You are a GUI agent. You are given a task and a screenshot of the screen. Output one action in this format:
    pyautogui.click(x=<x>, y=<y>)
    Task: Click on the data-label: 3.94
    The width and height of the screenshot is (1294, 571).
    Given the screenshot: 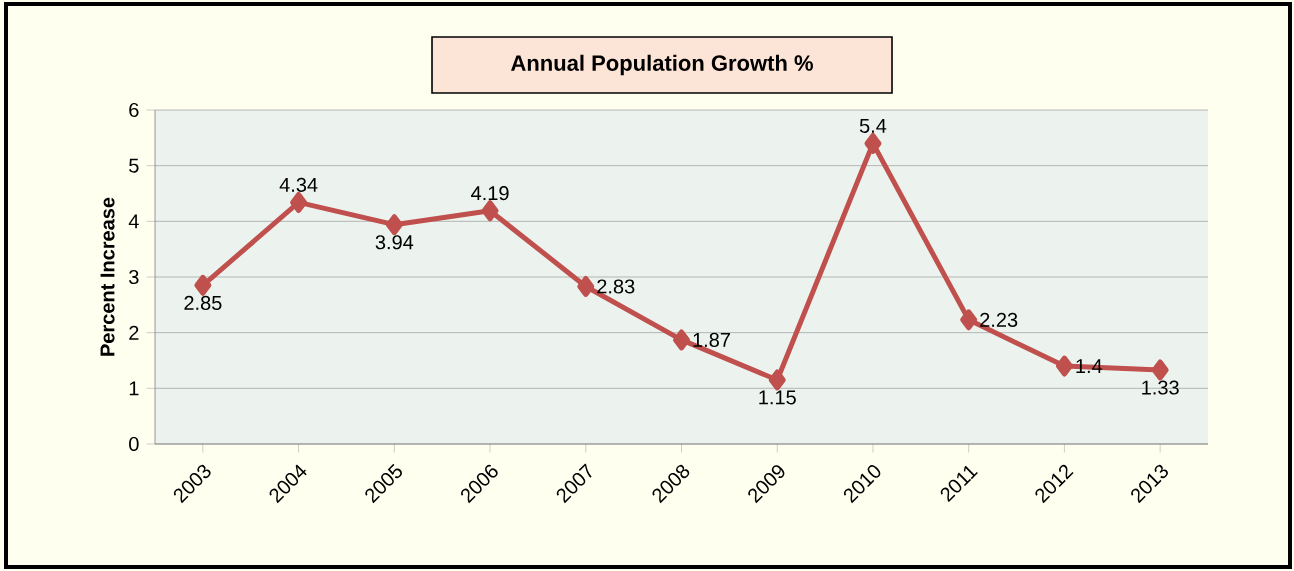 What is the action you would take?
    pyautogui.click(x=394, y=242)
    